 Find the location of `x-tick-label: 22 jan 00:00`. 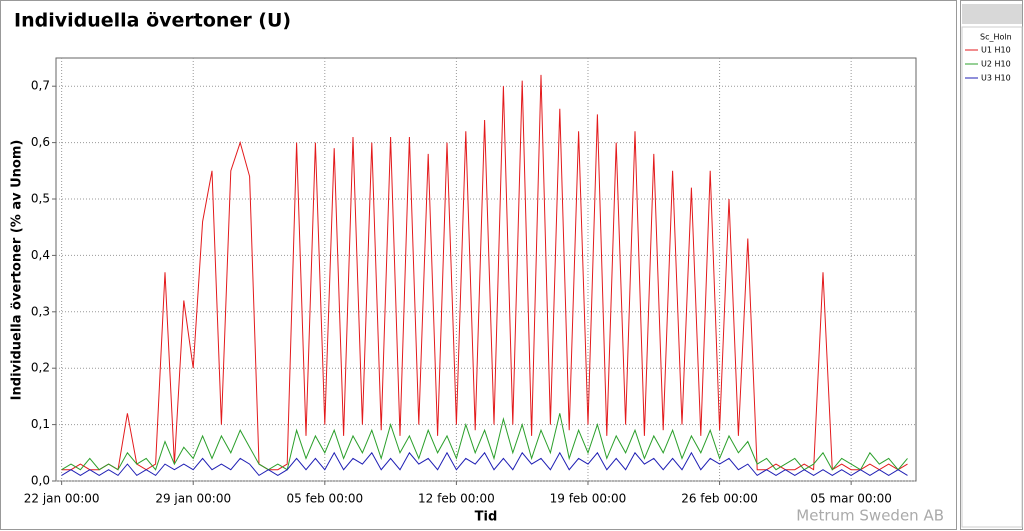

x-tick-label: 22 jan 00:00 is located at coordinates (62, 499).